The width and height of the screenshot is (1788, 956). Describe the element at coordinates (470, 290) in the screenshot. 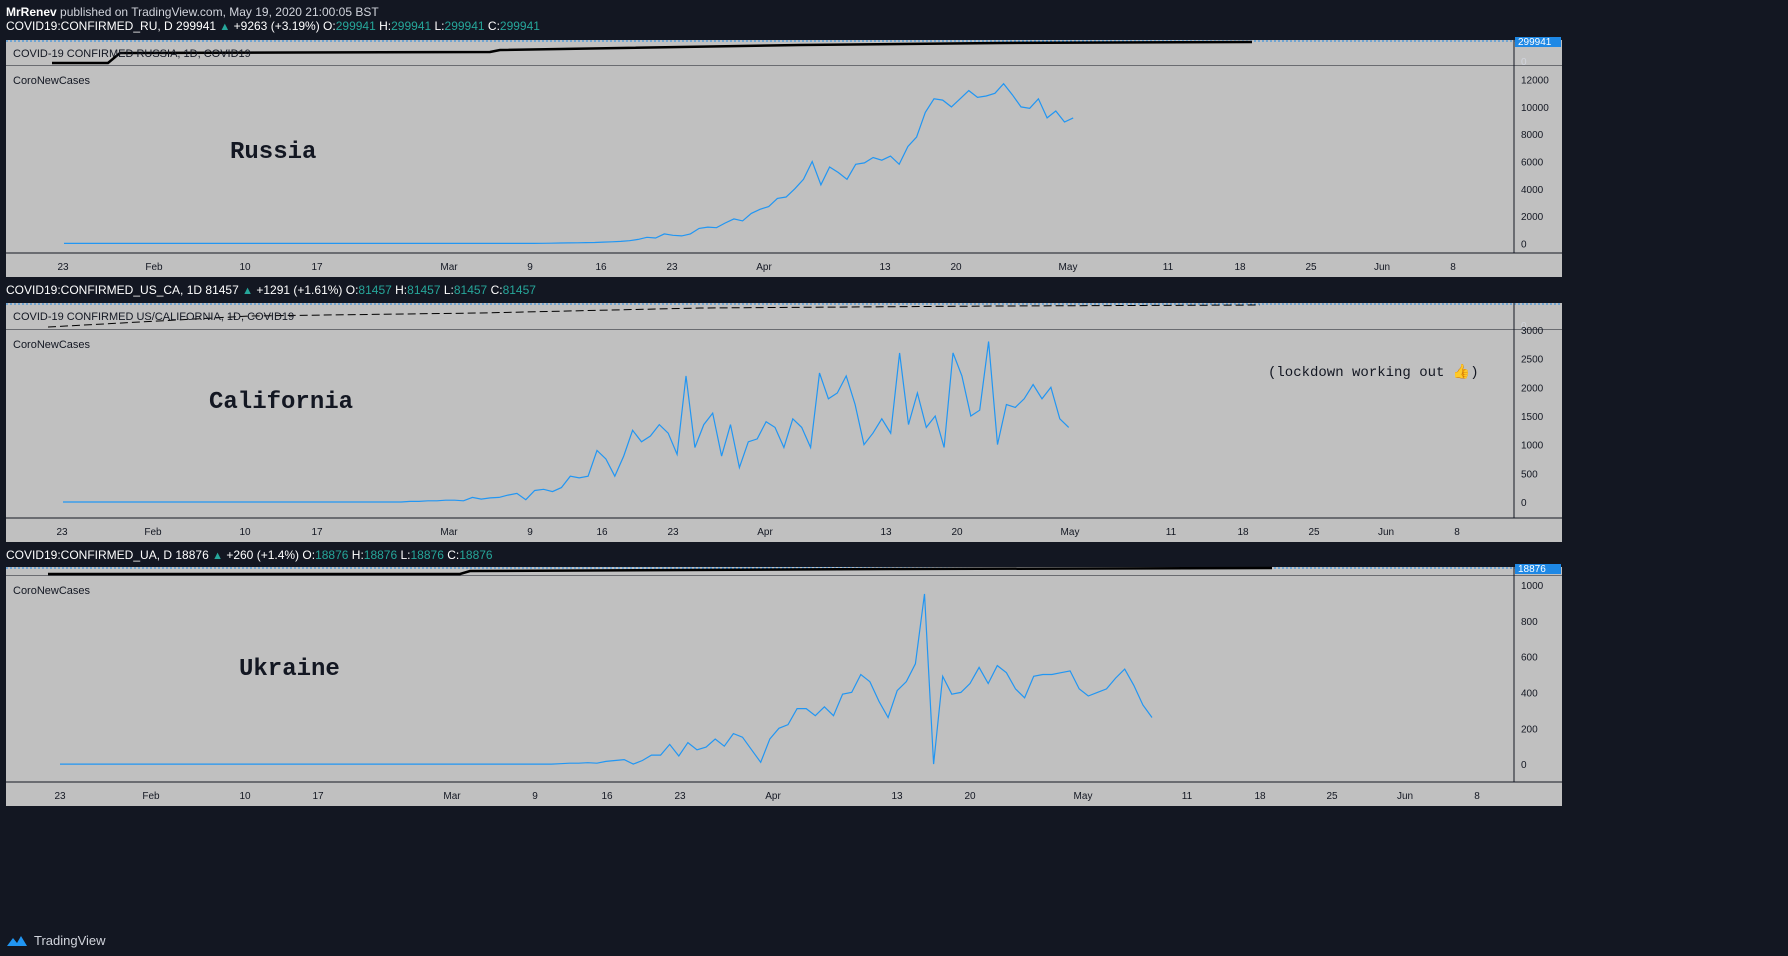

I see `low-value: 81457` at that location.